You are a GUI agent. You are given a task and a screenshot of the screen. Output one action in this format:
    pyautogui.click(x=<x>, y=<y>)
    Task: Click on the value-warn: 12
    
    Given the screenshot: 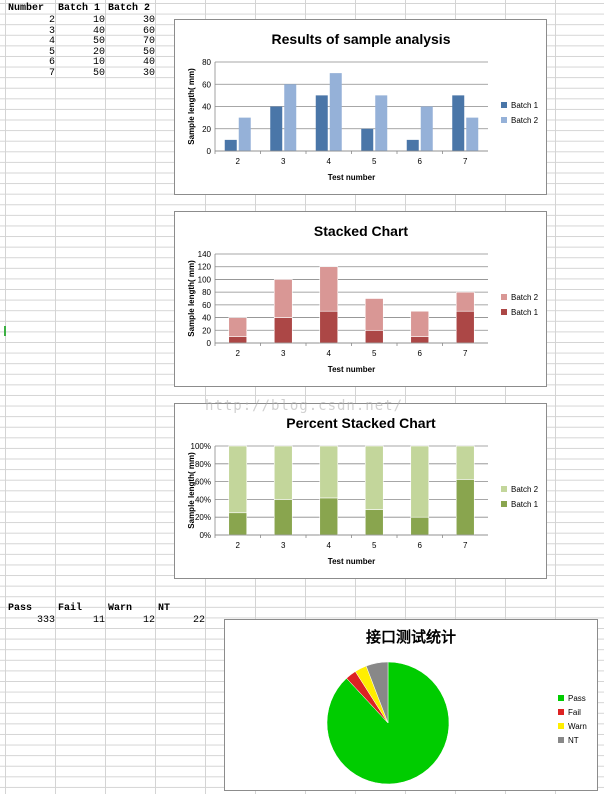 What is the action you would take?
    pyautogui.click(x=148, y=620)
    